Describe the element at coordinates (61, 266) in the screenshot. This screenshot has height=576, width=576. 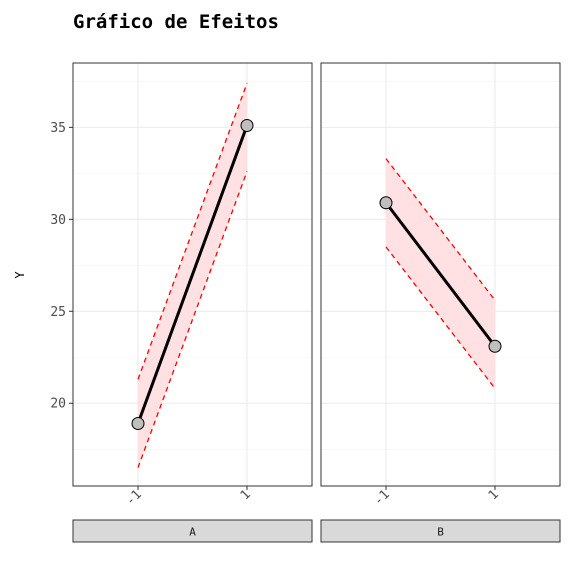
I see `y-axis-ticks: 20 25 30 35` at that location.